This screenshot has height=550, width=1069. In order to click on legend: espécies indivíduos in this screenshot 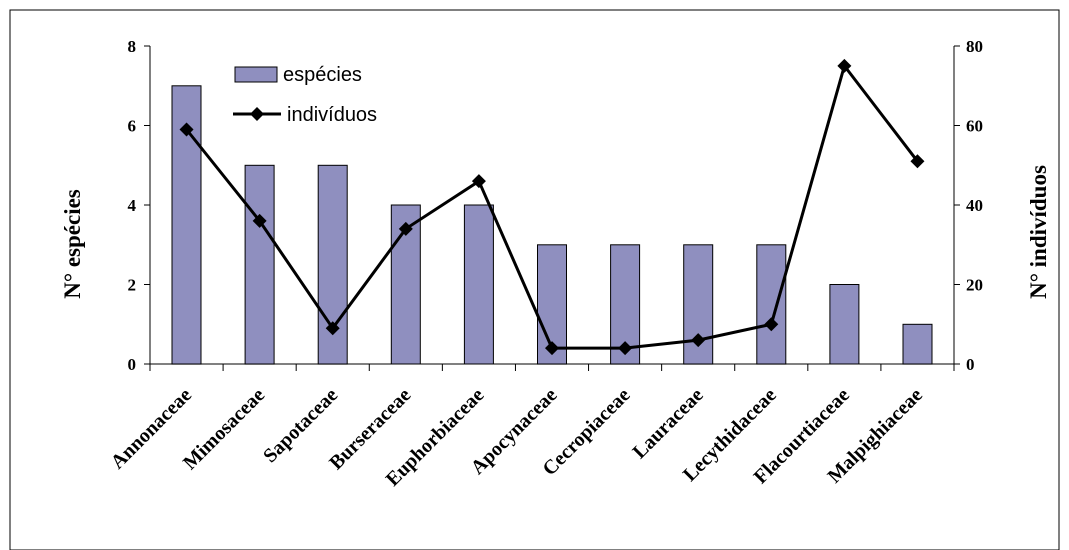, I will do `click(305, 95)`.